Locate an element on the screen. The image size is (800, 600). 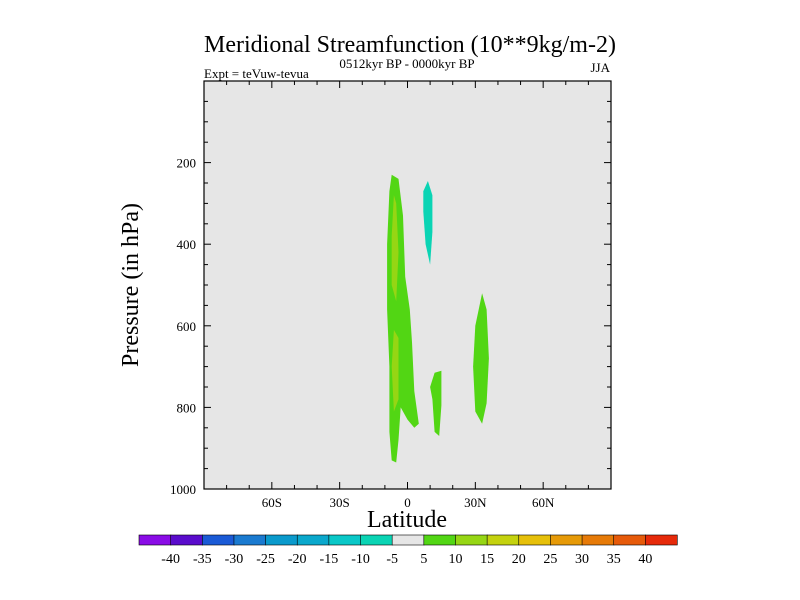
colorbar-label: -35 is located at coordinates (202, 559).